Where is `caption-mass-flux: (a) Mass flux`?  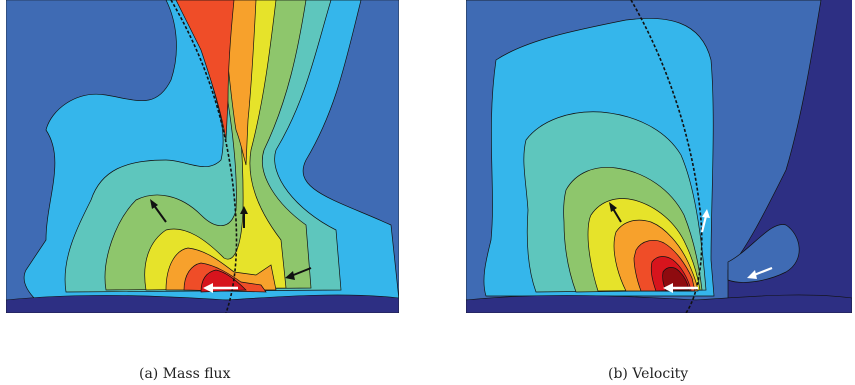 caption-mass-flux: (a) Mass flux is located at coordinates (185, 374).